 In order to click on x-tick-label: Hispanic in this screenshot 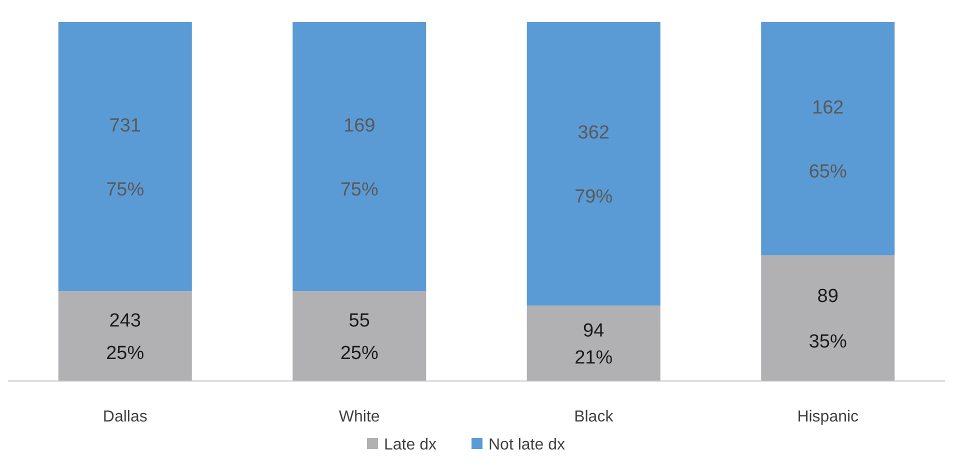, I will do `click(828, 417)`.